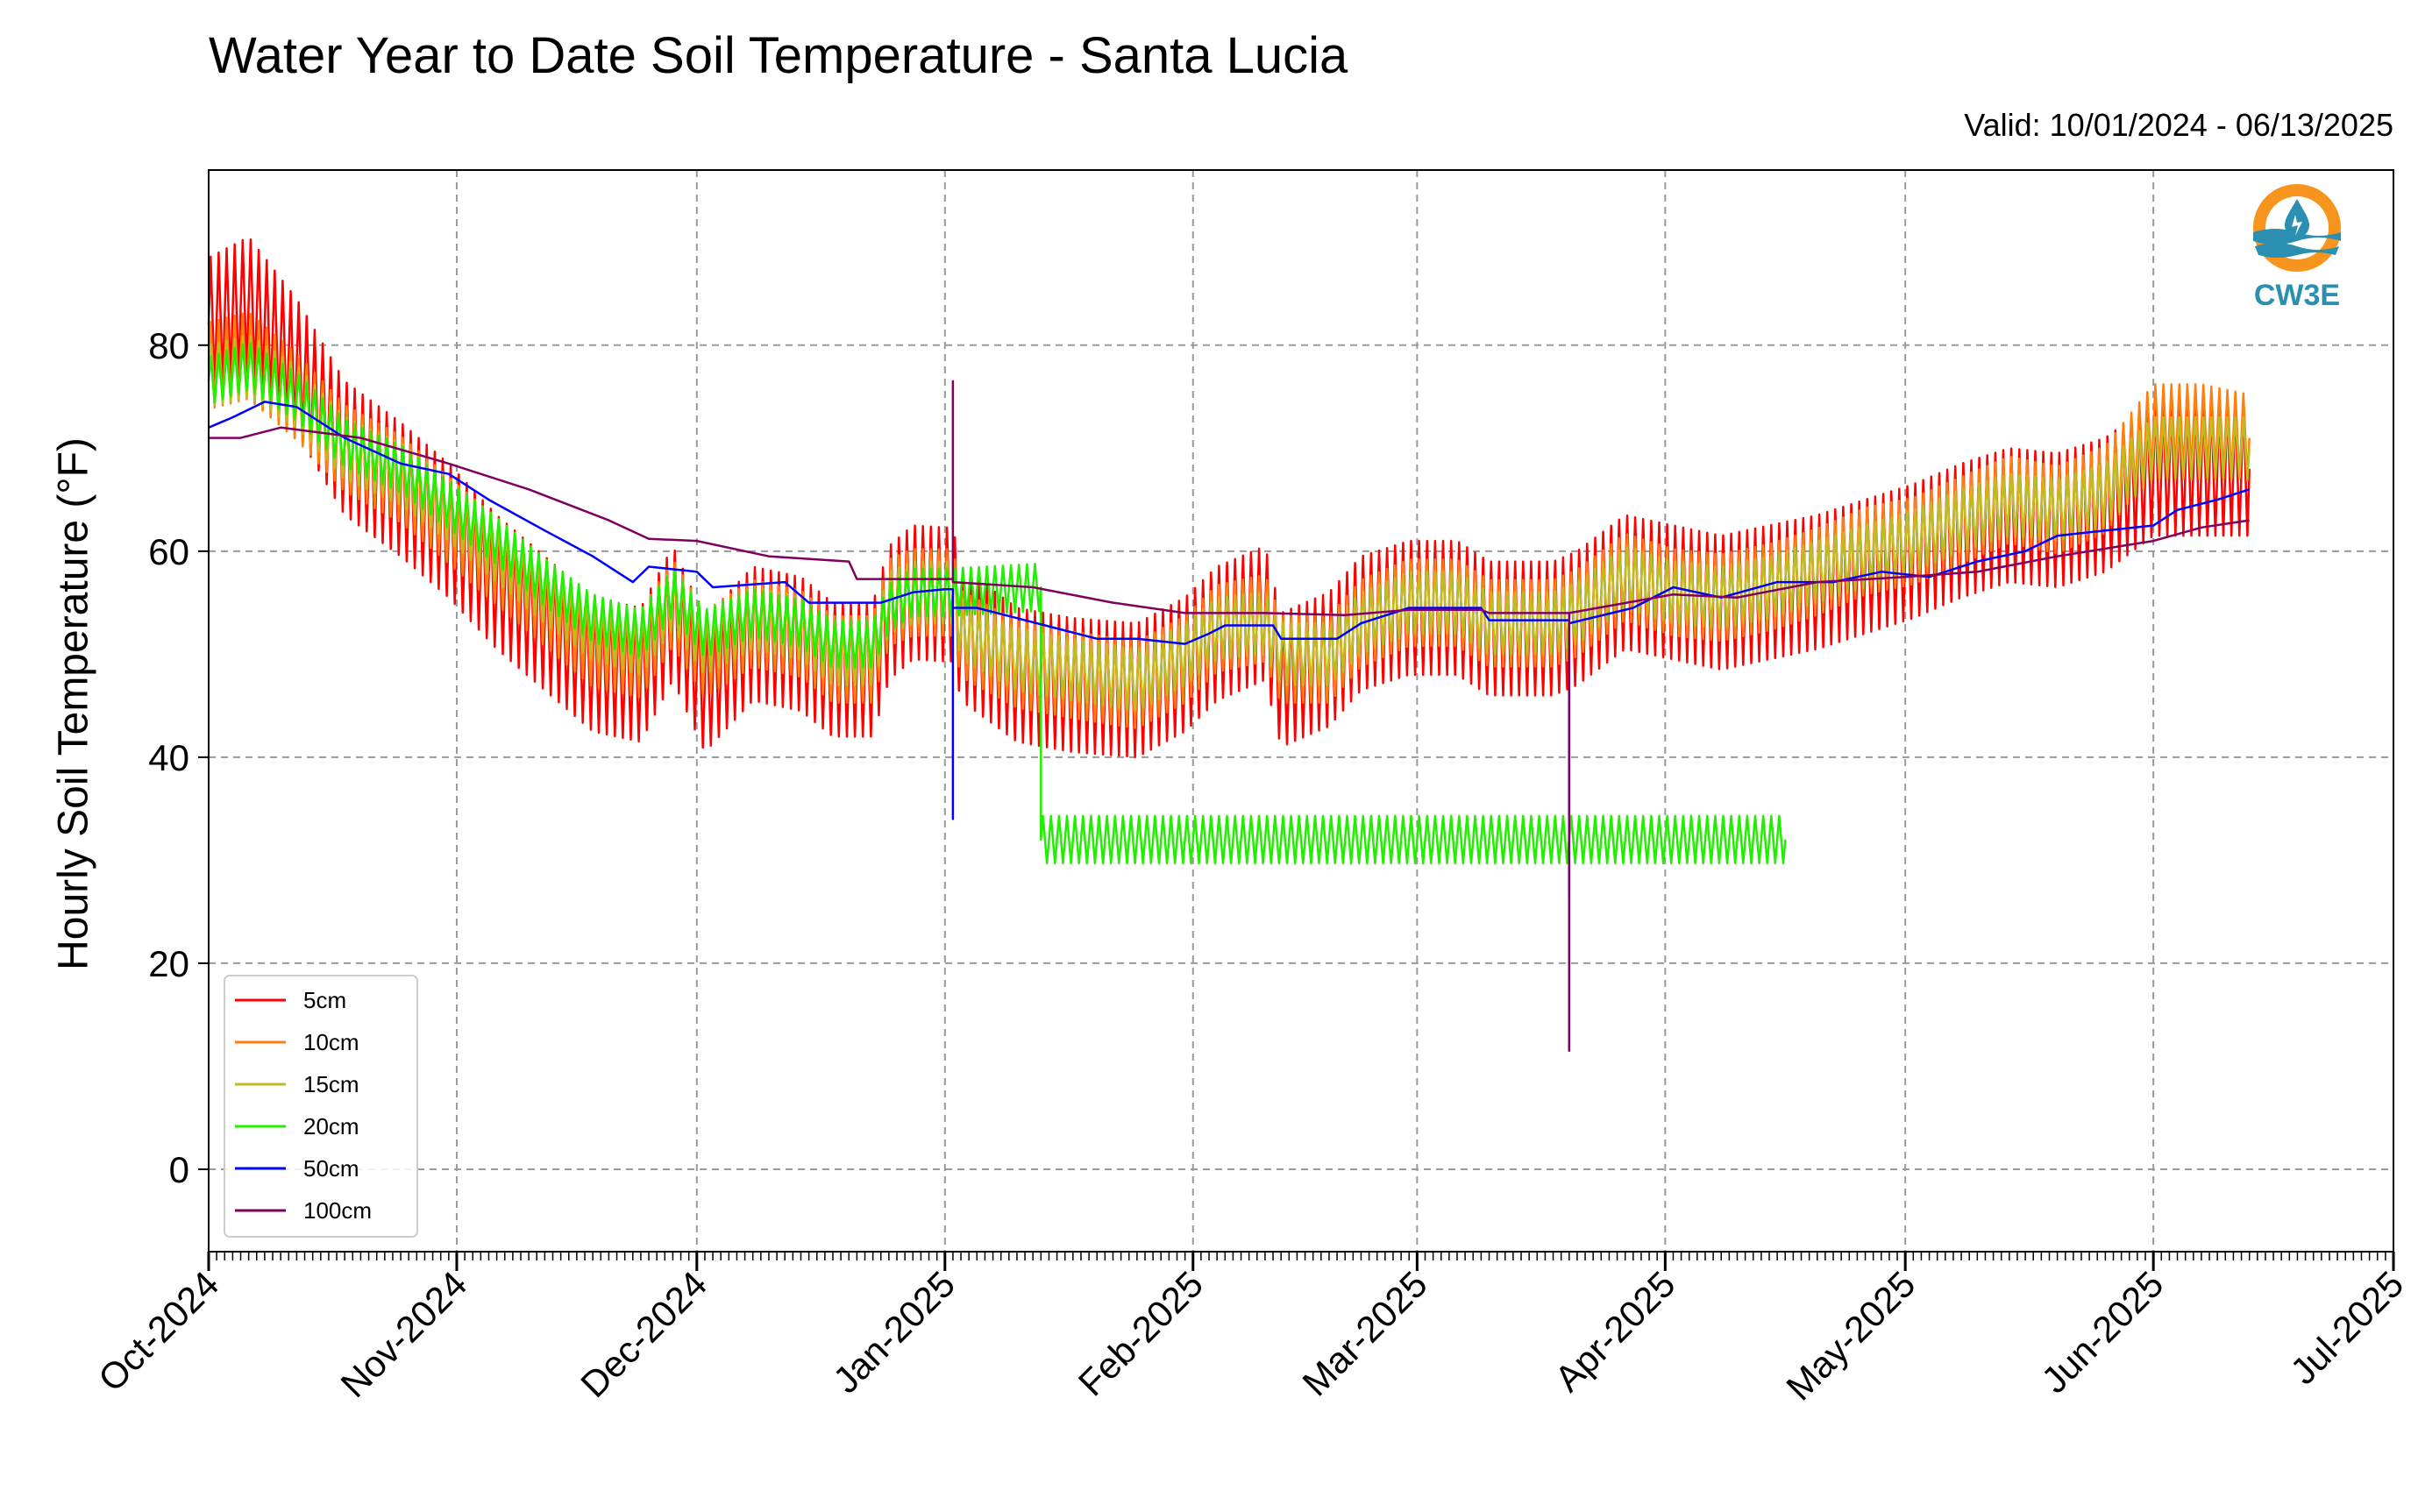  Describe the element at coordinates (2297, 228) in the screenshot. I see `cw3e-logo-icon` at that location.